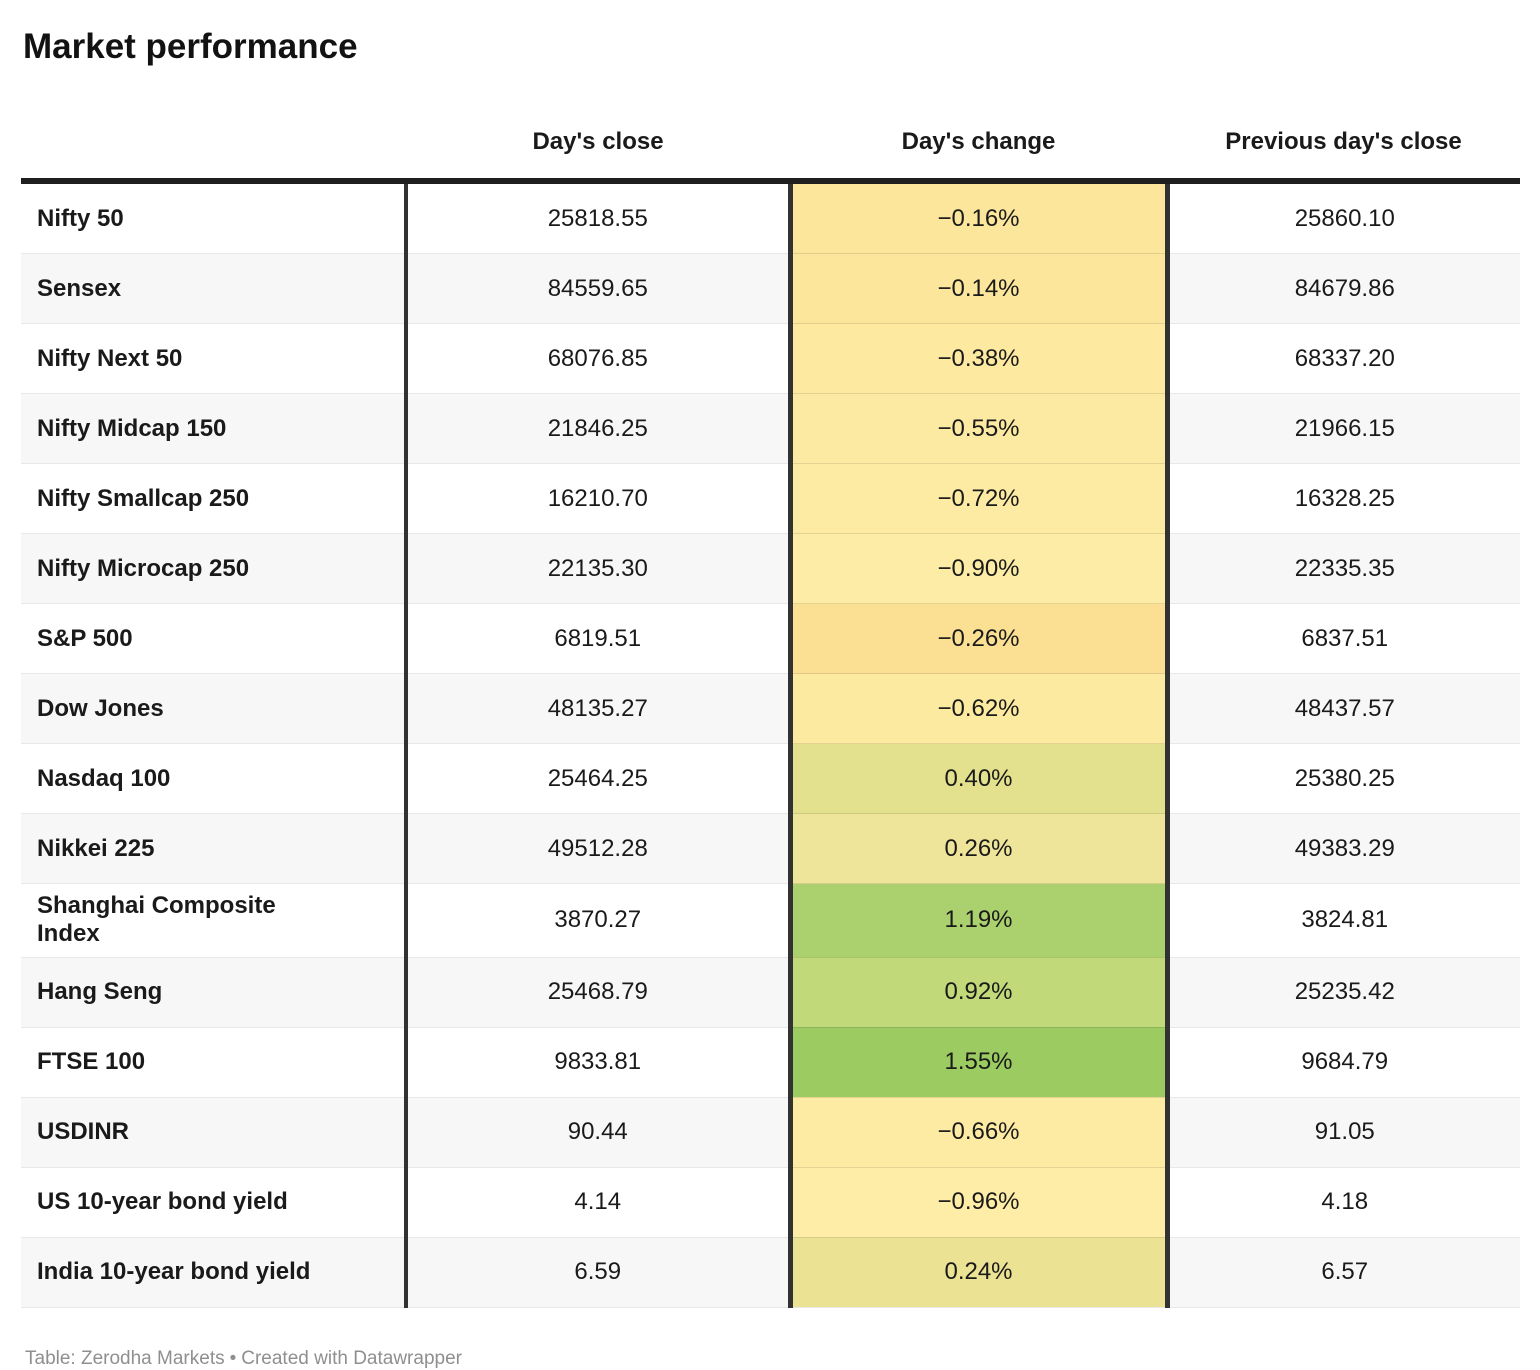 Image resolution: width=1540 pixels, height=1370 pixels. Describe the element at coordinates (598, 498) in the screenshot. I see `days-close-cell: 16210.70` at that location.